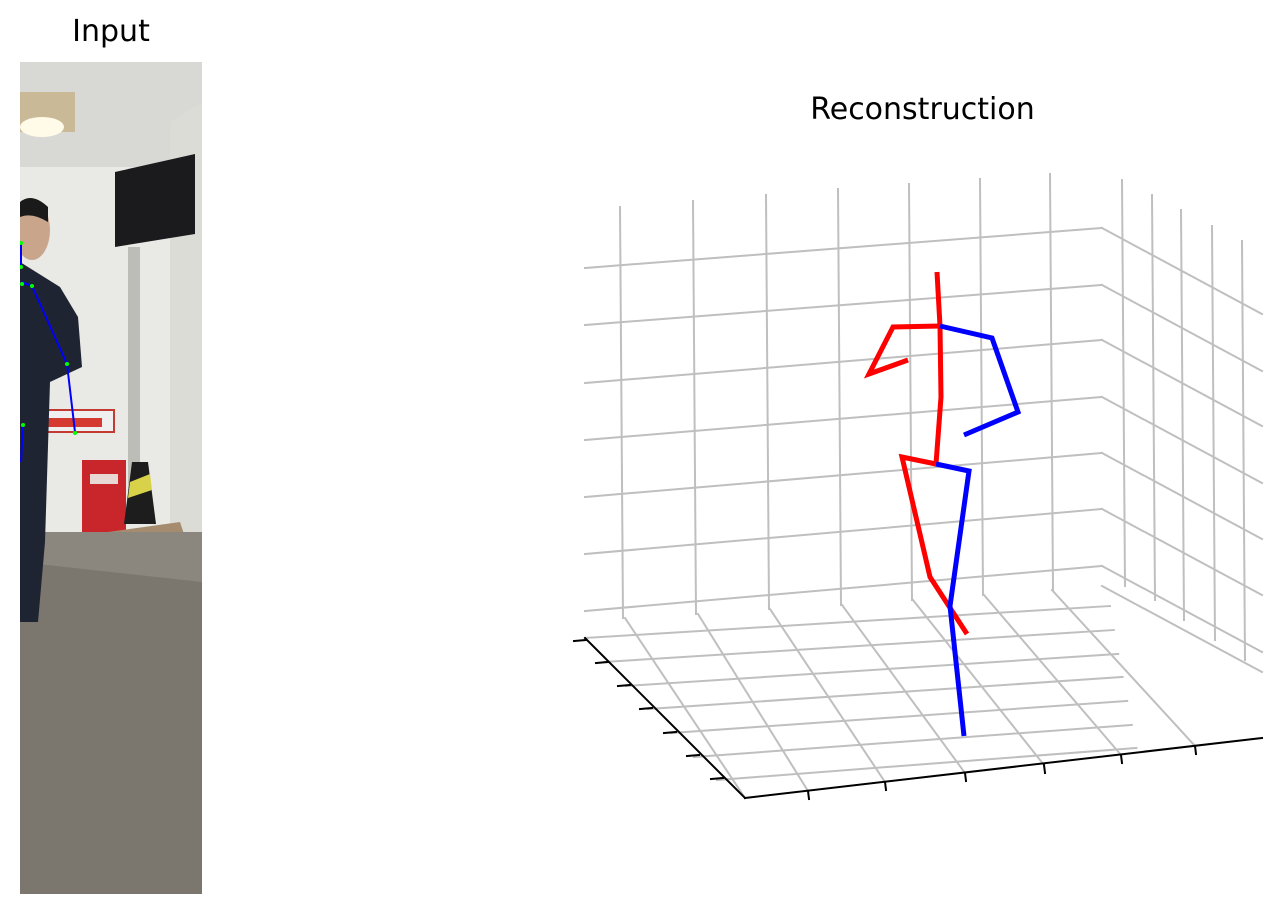  Describe the element at coordinates (49, 325) in the screenshot. I see `bone-upper-arm` at that location.